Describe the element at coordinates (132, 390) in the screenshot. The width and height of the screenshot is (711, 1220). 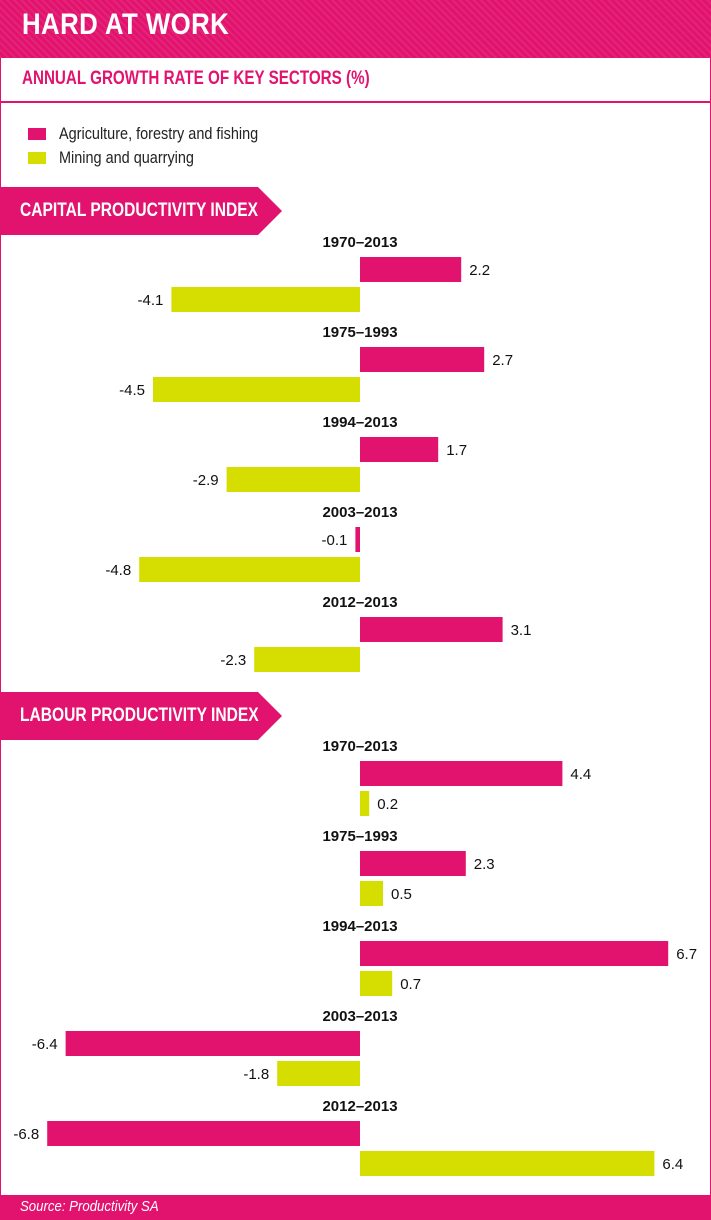
I see `value-label: -4.5` at that location.